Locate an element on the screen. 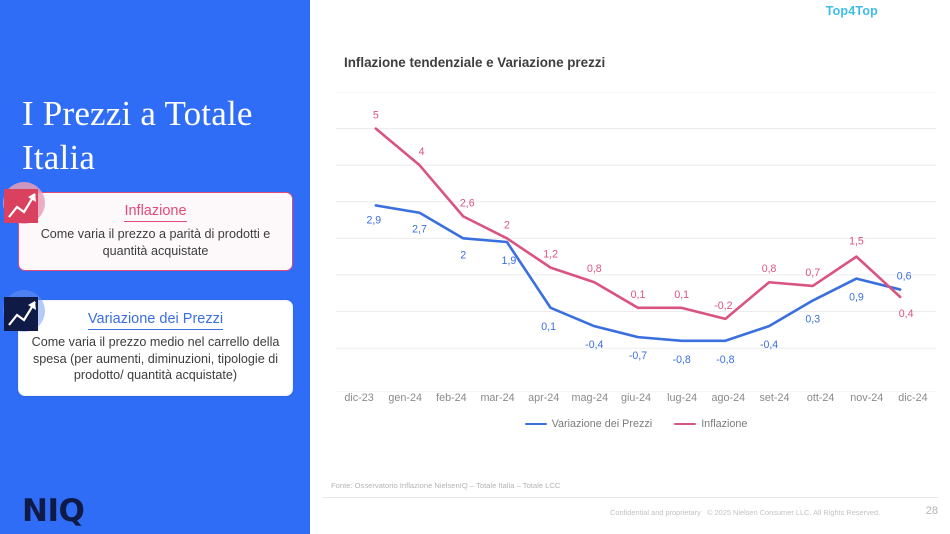 The width and height of the screenshot is (950, 534). x-axis-tick: dic-23 is located at coordinates (359, 398).